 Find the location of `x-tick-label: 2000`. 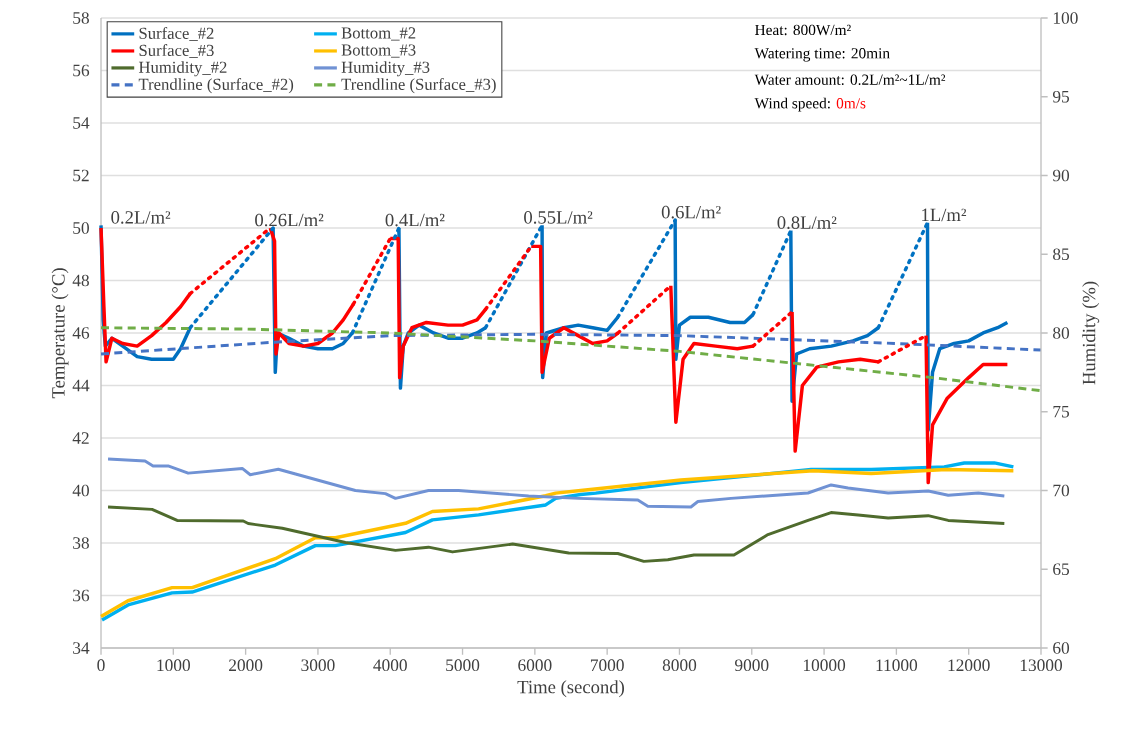

x-tick-label: 2000 is located at coordinates (246, 665).